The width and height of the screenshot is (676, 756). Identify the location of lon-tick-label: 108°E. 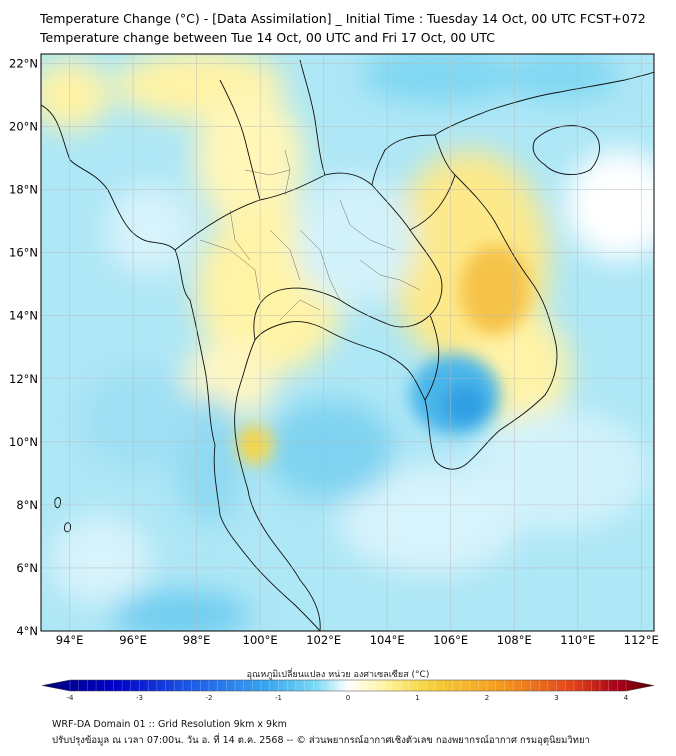
(514, 640).